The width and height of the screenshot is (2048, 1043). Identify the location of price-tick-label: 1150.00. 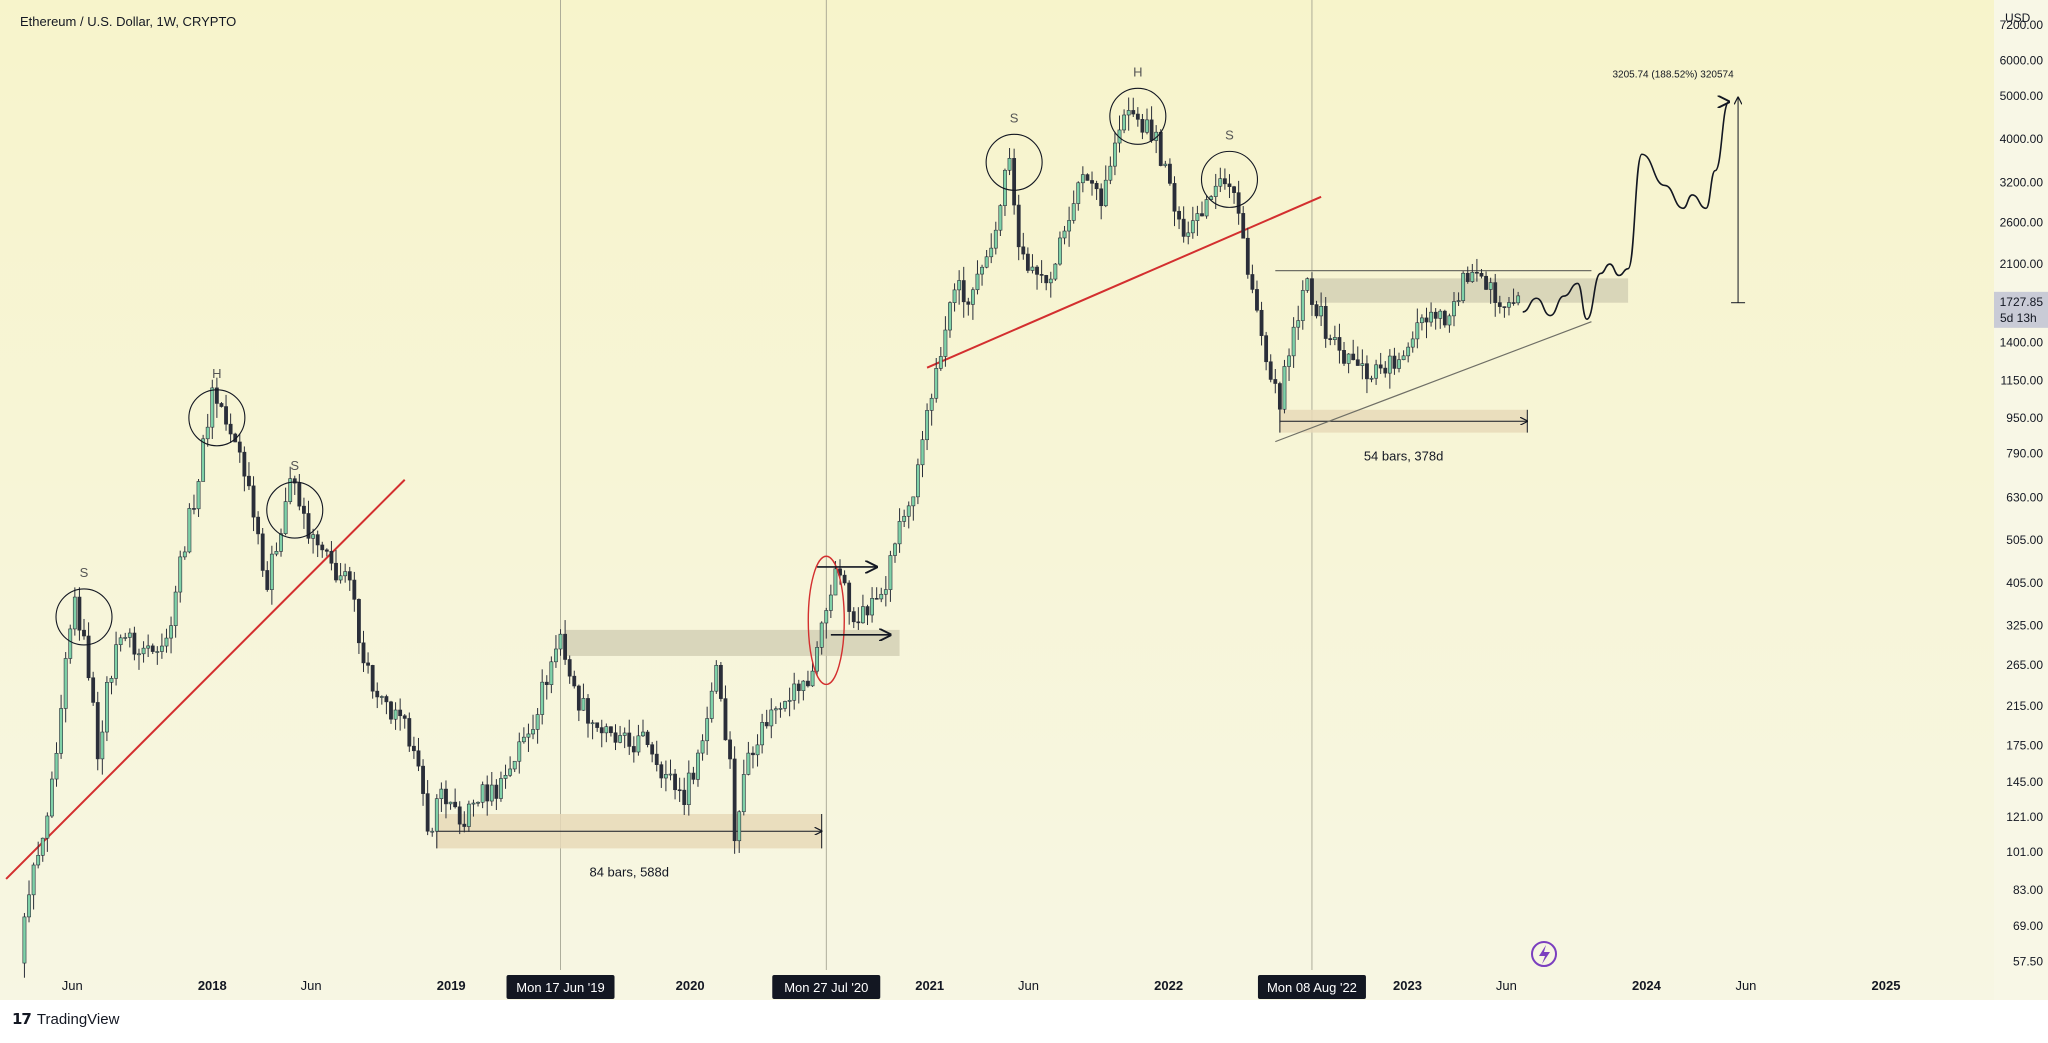
(2022, 381).